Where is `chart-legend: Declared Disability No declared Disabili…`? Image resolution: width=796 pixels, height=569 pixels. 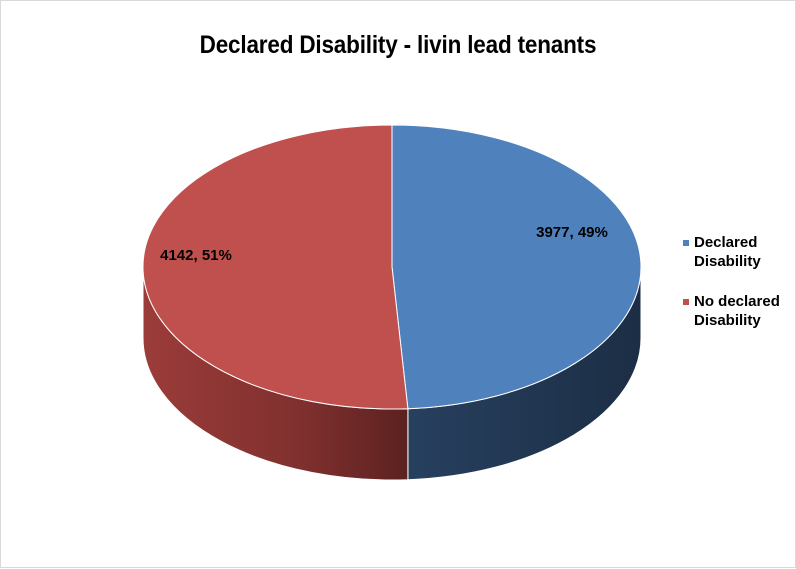
chart-legend: Declared Disability No declared Disabili… is located at coordinates (738, 292).